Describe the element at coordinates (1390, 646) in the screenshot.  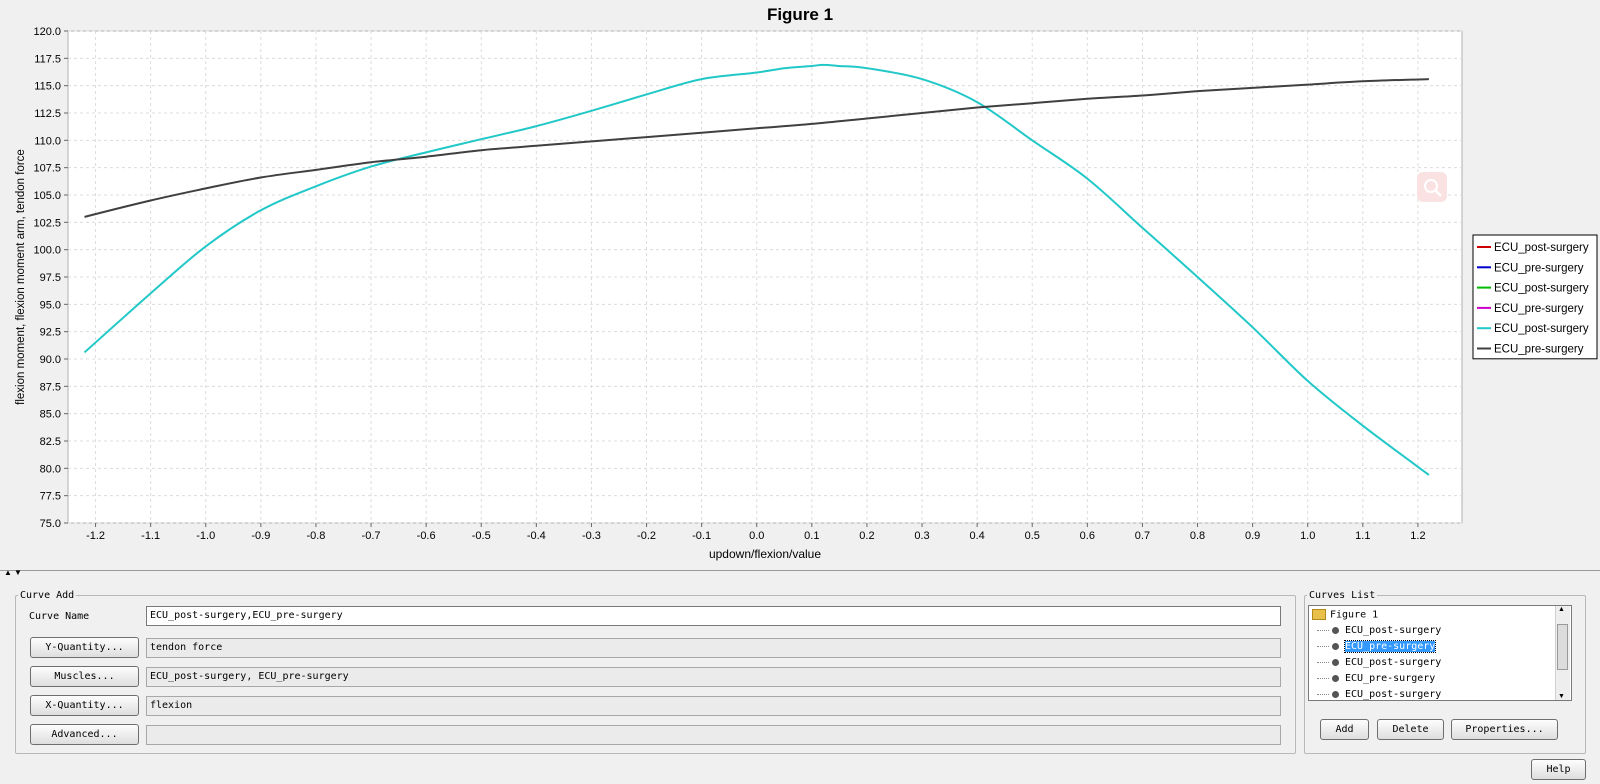
I see `curve-list-item-label: ECU_pre-surgery` at that location.